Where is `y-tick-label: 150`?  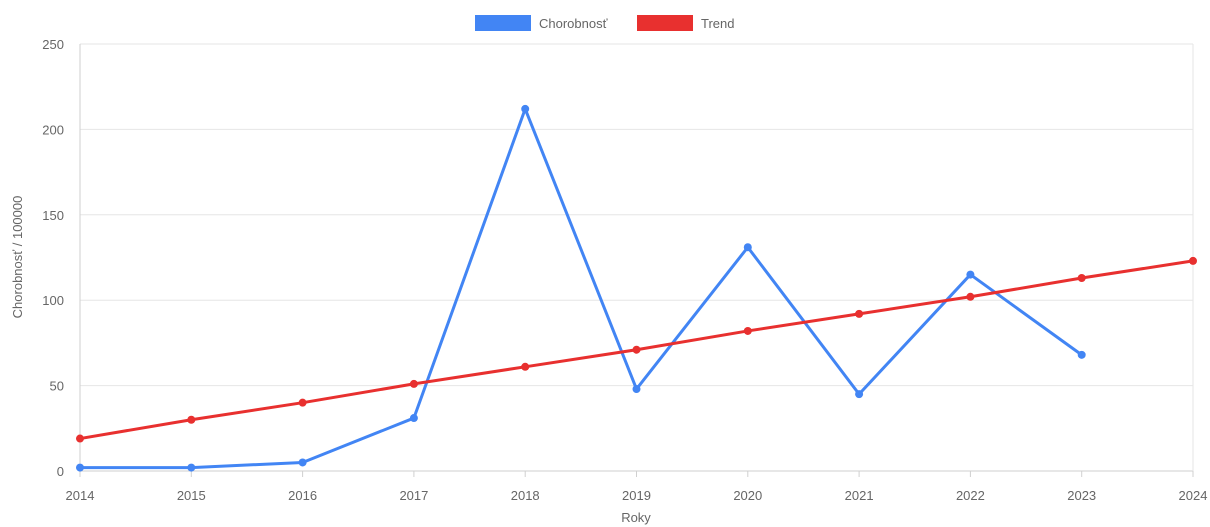
y-tick-label: 150 is located at coordinates (53, 215).